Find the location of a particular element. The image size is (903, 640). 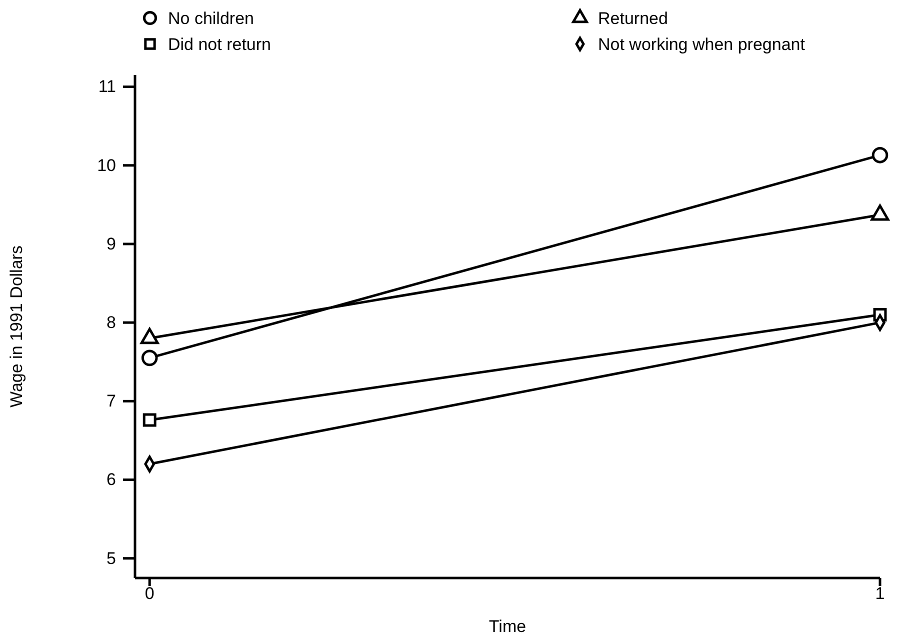

y-tick-label: 10 is located at coordinates (106, 165).